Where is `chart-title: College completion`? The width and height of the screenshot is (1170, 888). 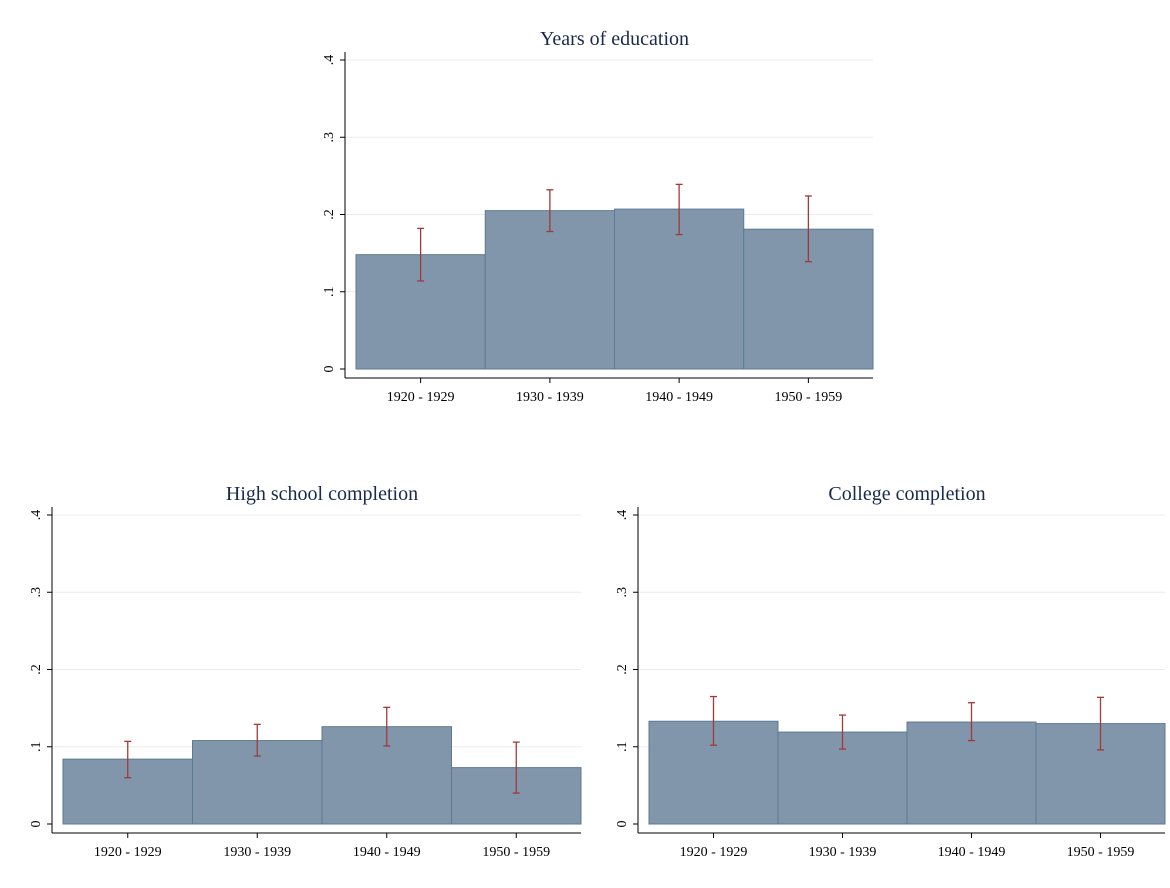 chart-title: College completion is located at coordinates (906, 494).